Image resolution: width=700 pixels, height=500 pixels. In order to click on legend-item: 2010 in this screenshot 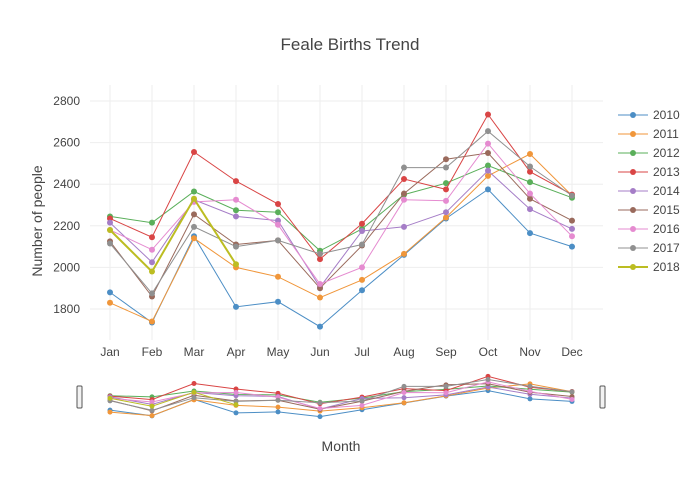, I will do `click(649, 115)`.